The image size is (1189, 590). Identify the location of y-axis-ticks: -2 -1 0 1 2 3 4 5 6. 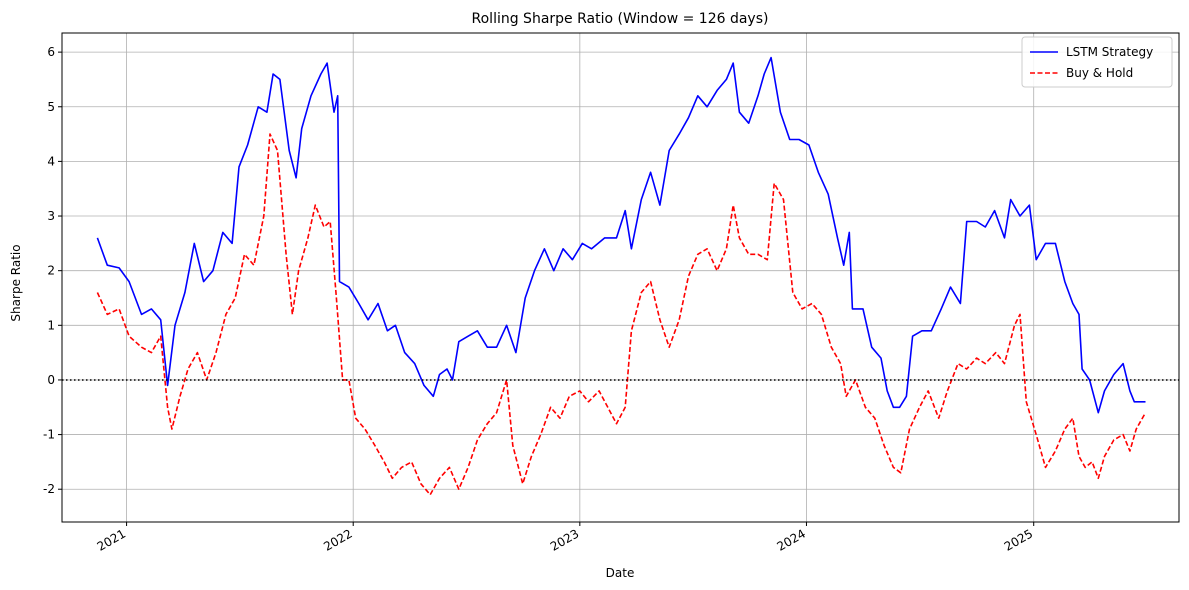
(52, 270).